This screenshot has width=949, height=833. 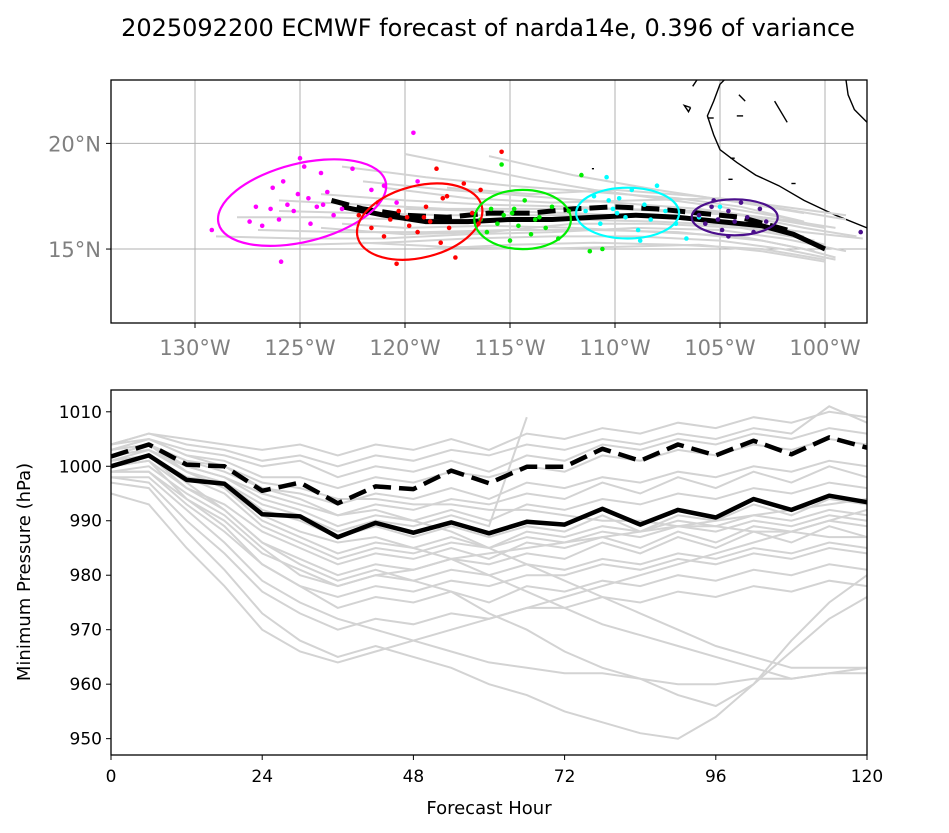 I want to click on mean-pressure-line-solid, so click(x=489, y=496).